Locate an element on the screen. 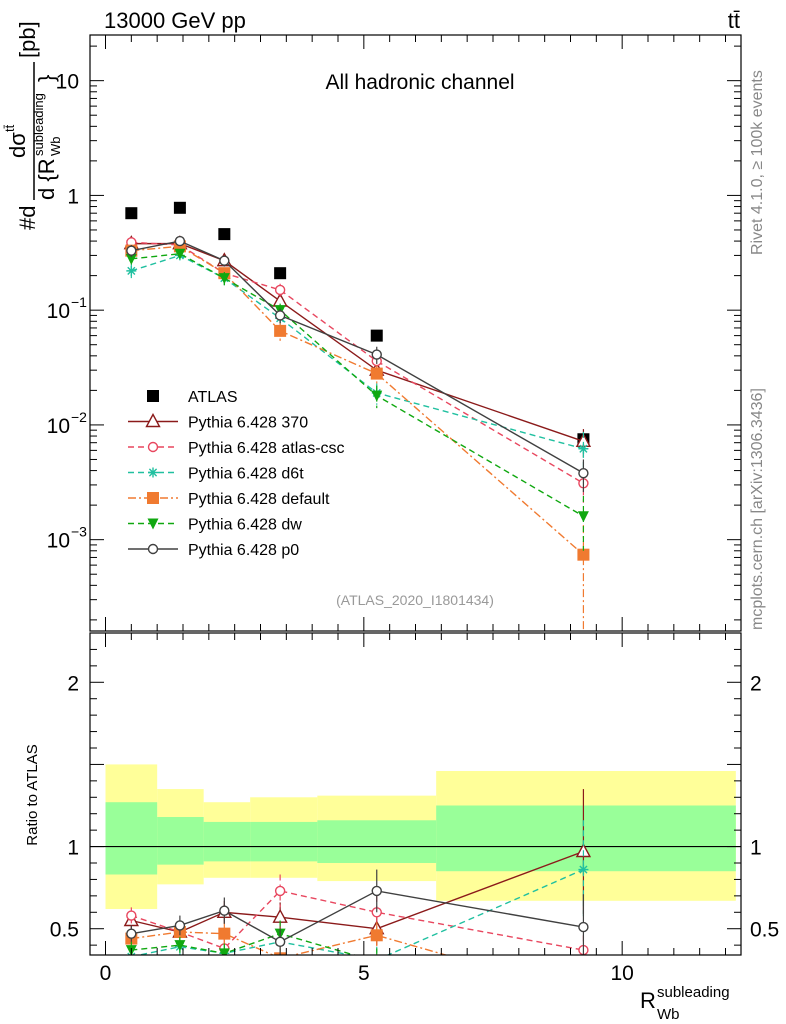  xlabel-sub: Wb is located at coordinates (668, 1014).